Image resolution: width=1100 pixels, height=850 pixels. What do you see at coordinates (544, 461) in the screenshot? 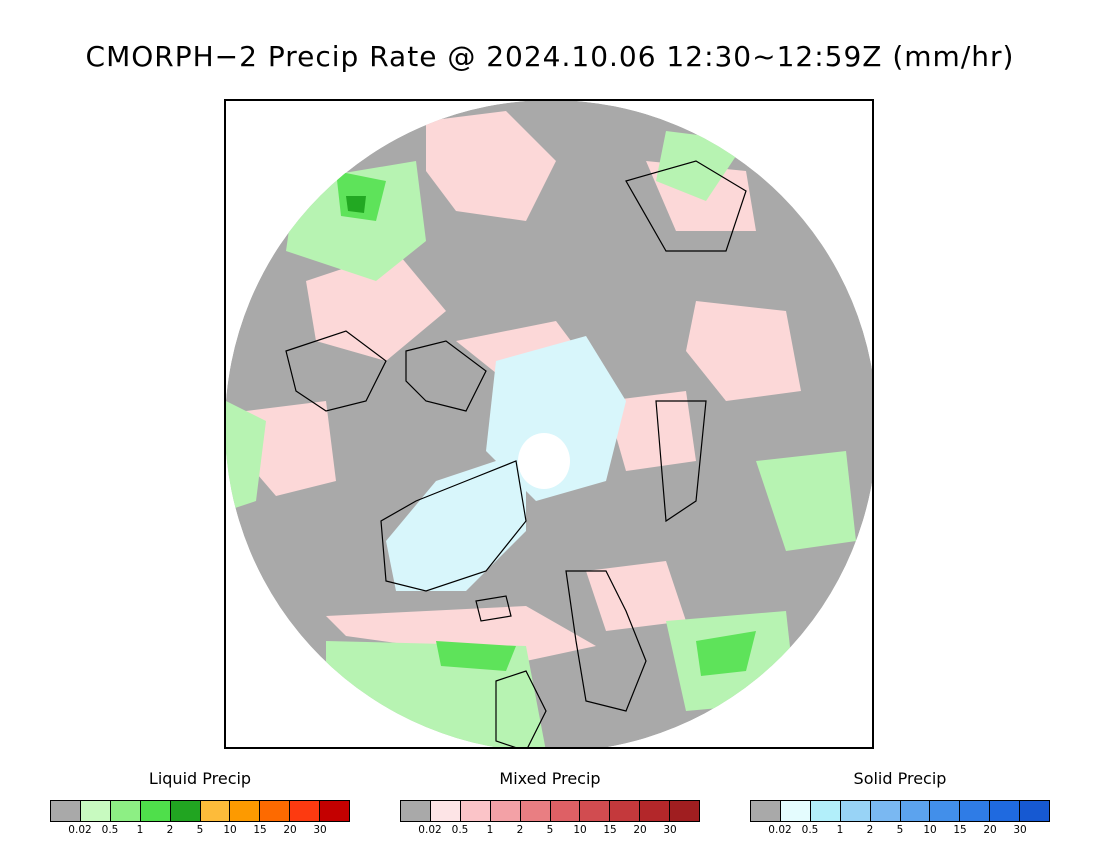
I see `data-gap-polar-cap` at bounding box center [544, 461].